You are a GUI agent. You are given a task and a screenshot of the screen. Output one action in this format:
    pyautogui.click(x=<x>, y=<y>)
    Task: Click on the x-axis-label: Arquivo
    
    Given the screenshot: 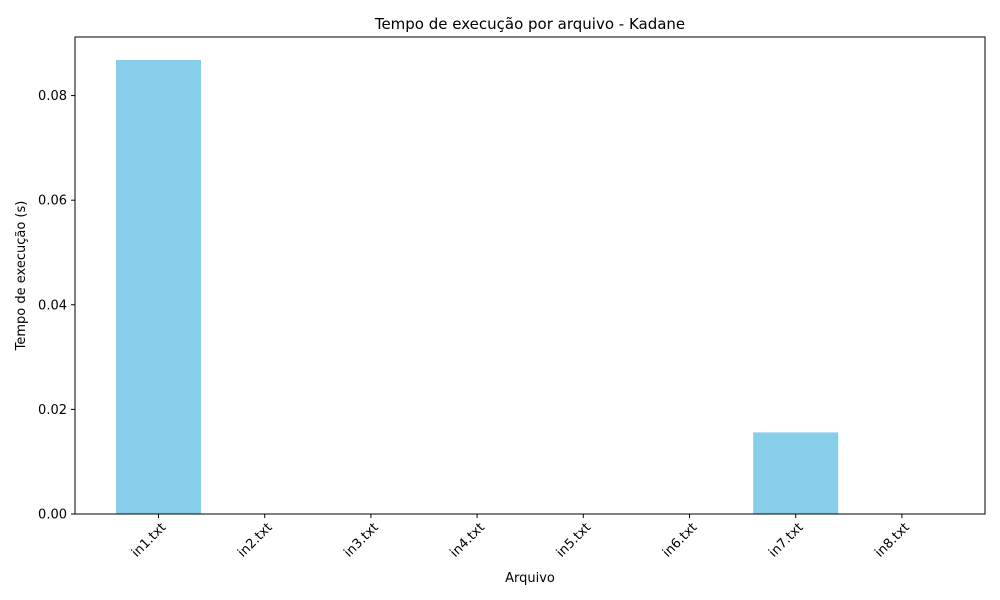 What is the action you would take?
    pyautogui.click(x=530, y=578)
    